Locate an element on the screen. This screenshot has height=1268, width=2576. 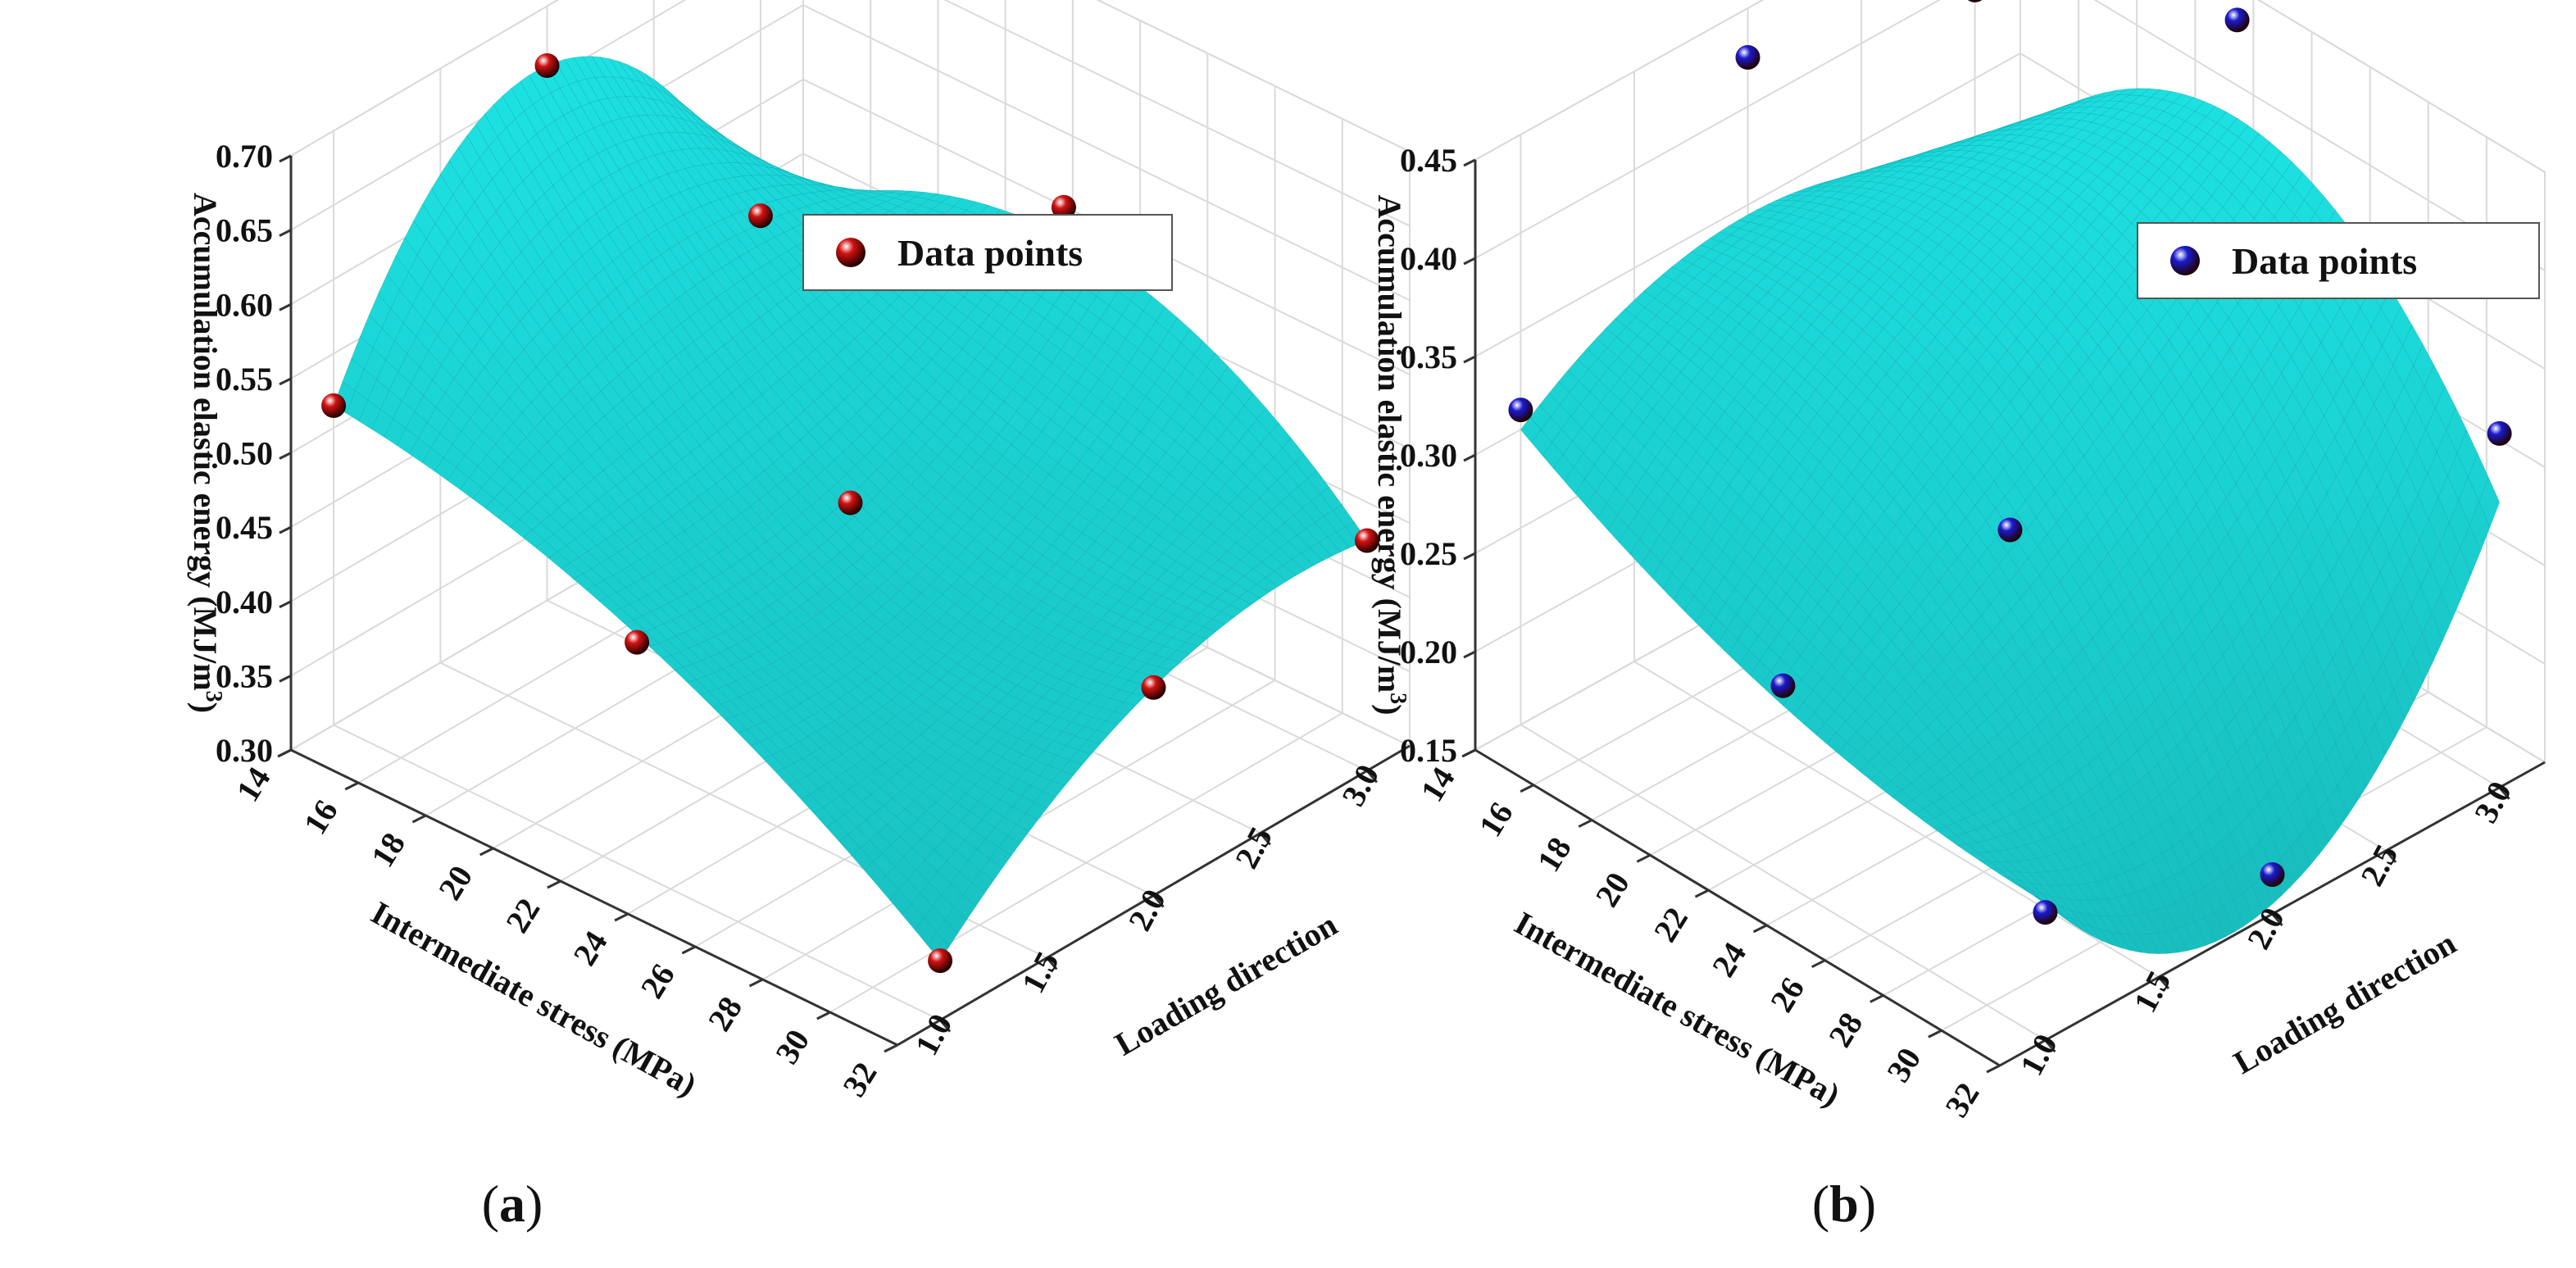
panel-label: (a) is located at coordinates (512, 1204).